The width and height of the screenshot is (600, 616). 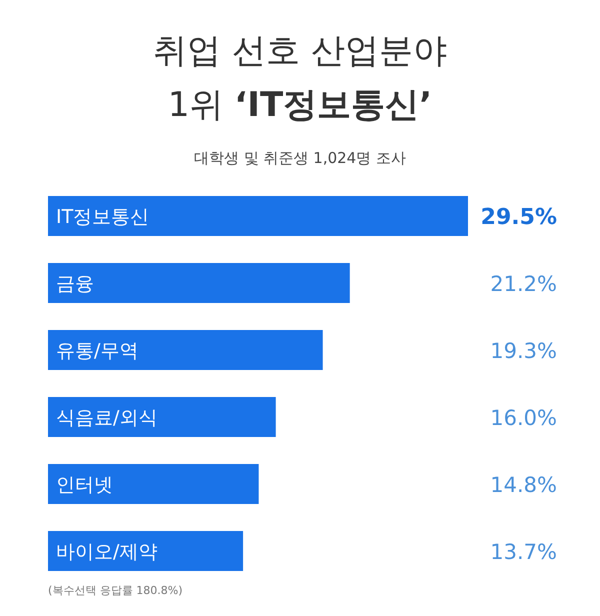 I want to click on y-tick-label: 인터넷, so click(x=84, y=485).